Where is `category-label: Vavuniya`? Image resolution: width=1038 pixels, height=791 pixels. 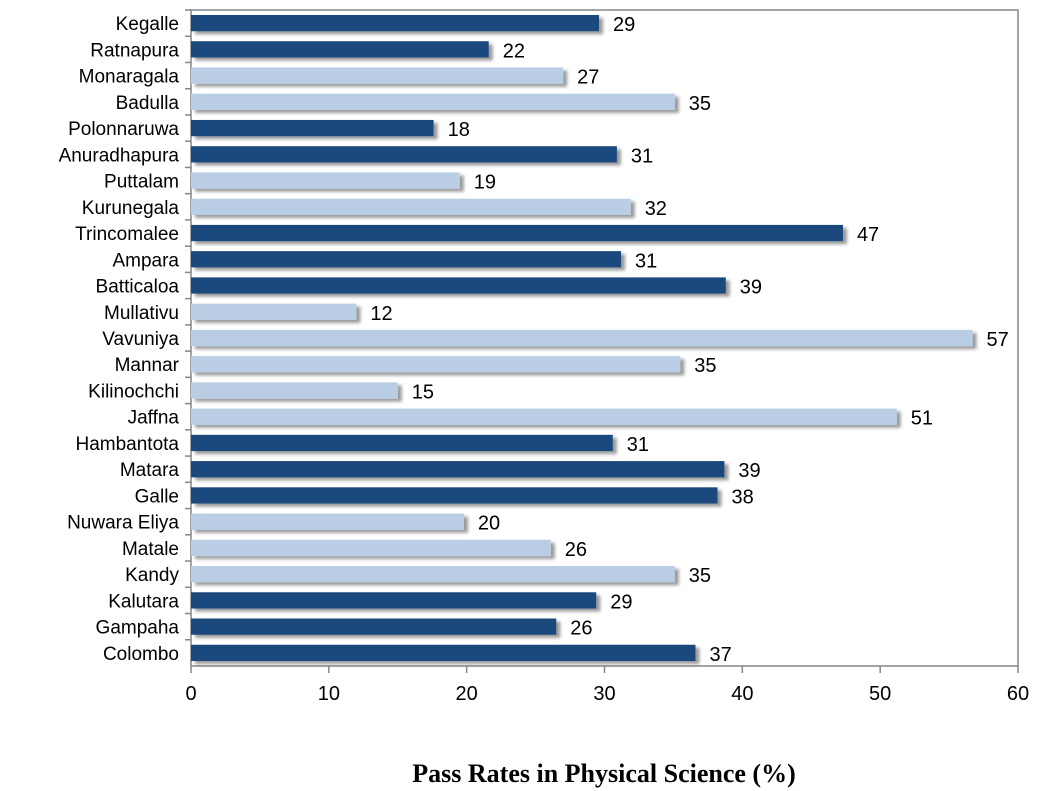 category-label: Vavuniya is located at coordinates (140, 339).